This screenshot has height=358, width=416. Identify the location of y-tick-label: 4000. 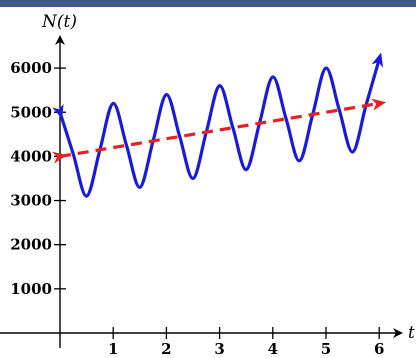
(31, 156).